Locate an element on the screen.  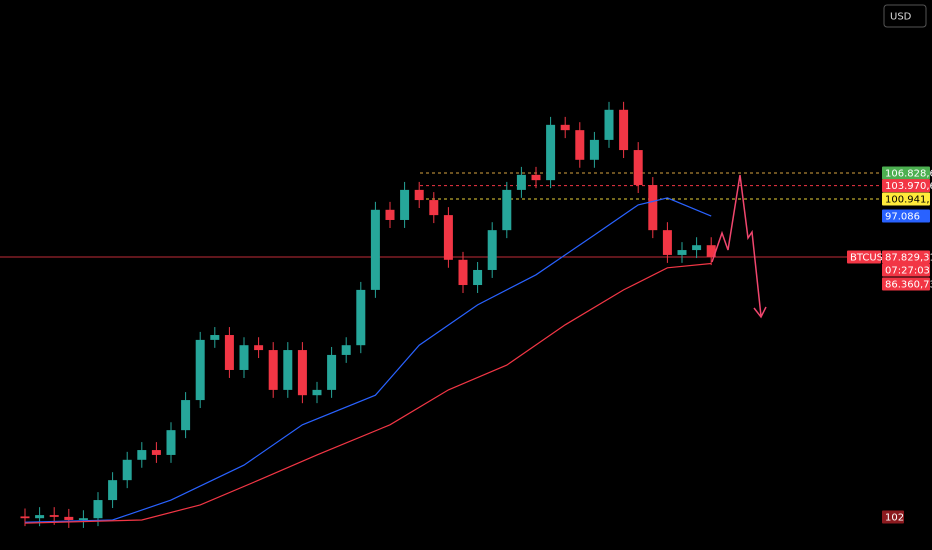
ma-label-text: 97.086 is located at coordinates (902, 217).